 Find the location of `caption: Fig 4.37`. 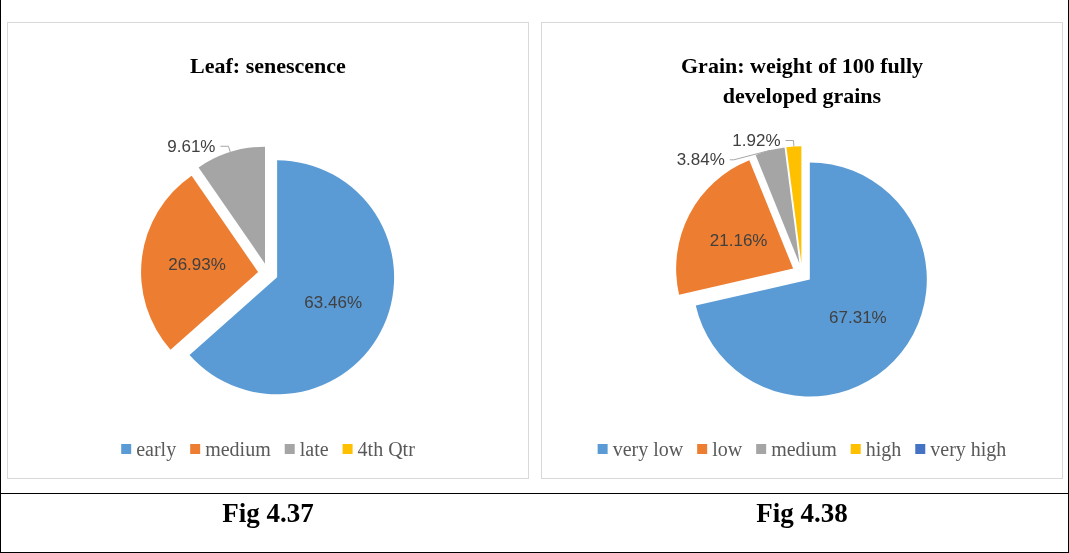

caption: Fig 4.37 is located at coordinates (268, 513).